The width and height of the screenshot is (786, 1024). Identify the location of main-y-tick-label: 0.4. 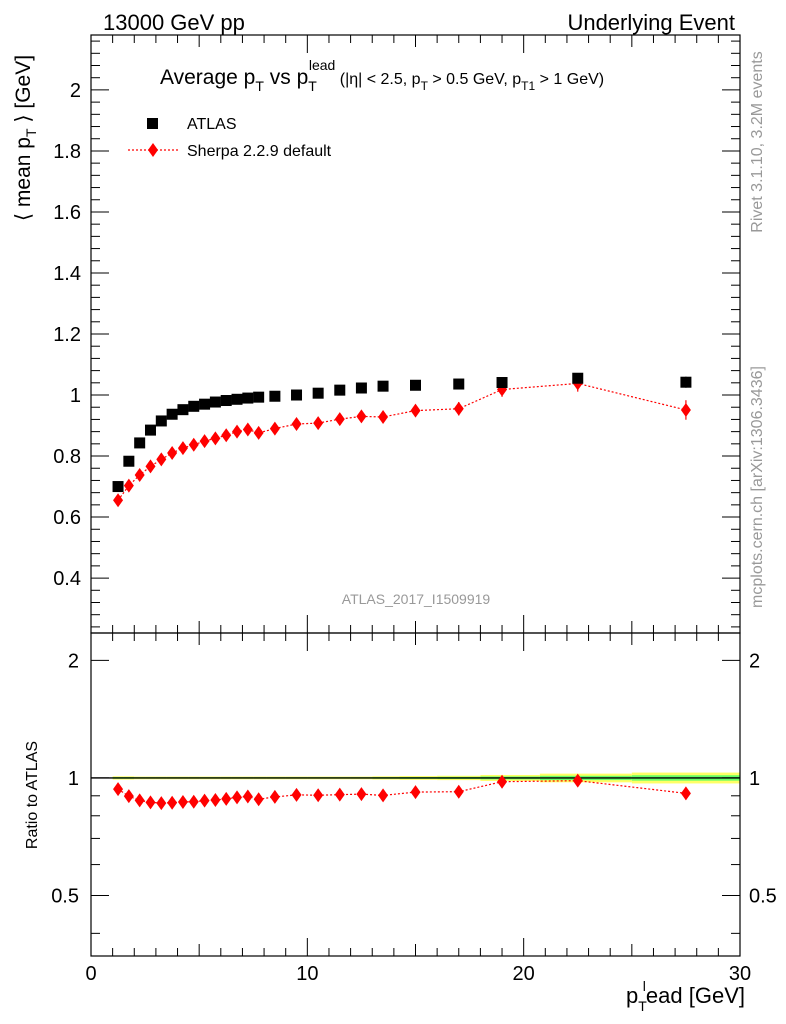
(67, 579).